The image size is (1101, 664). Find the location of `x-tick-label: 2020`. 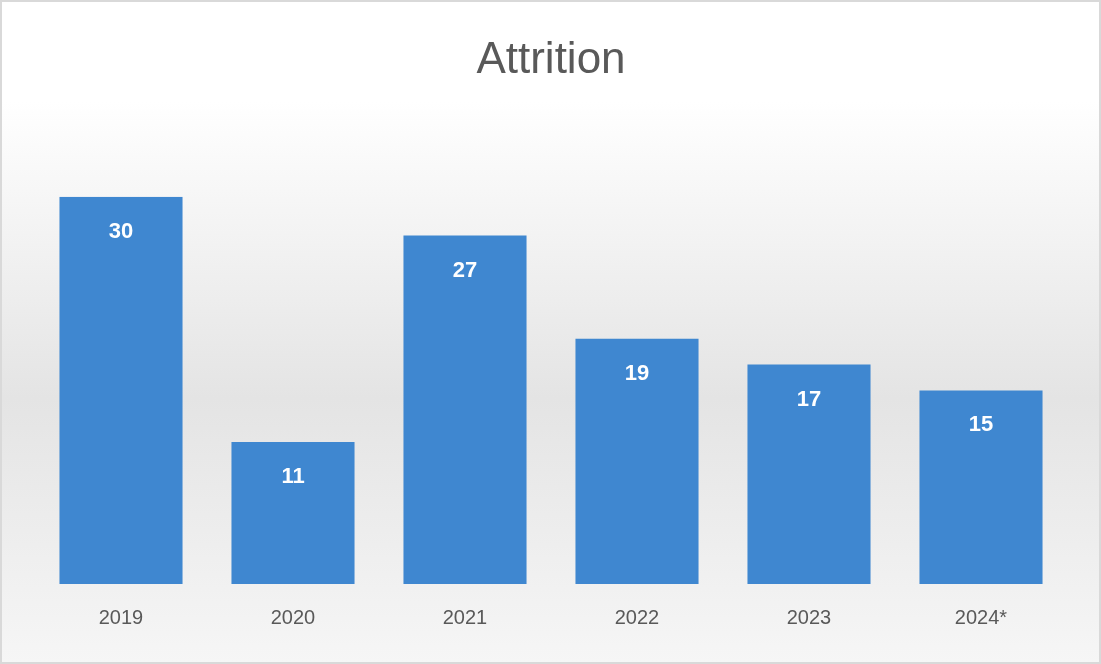

x-tick-label: 2020 is located at coordinates (293, 616).